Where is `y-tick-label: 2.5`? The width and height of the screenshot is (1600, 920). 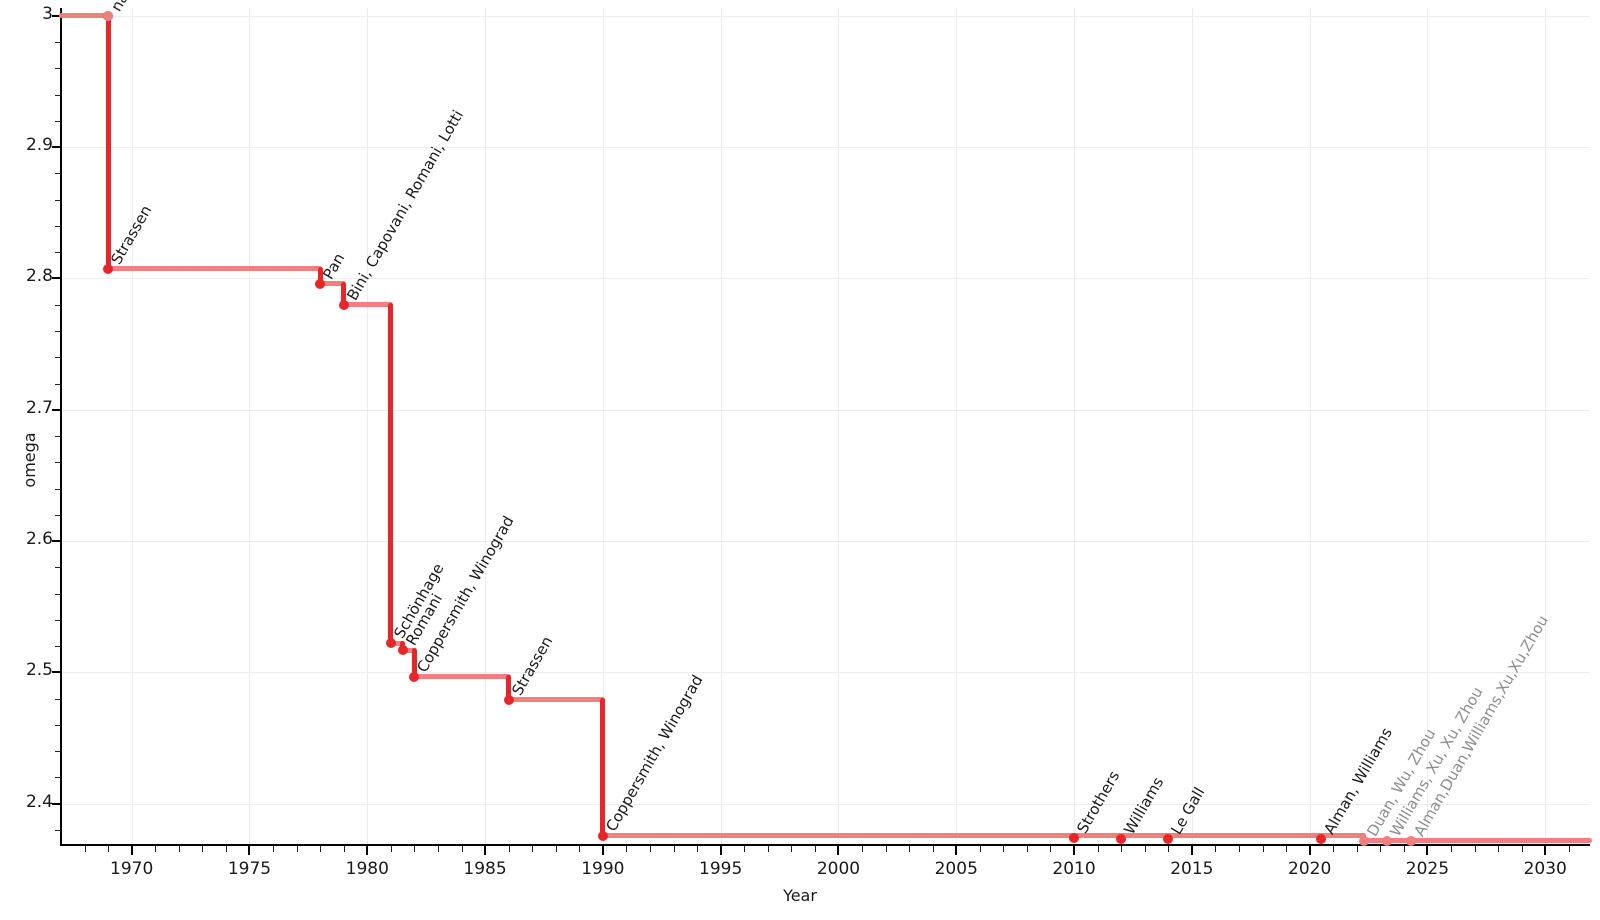
y-tick-label: 2.5 is located at coordinates (39, 670).